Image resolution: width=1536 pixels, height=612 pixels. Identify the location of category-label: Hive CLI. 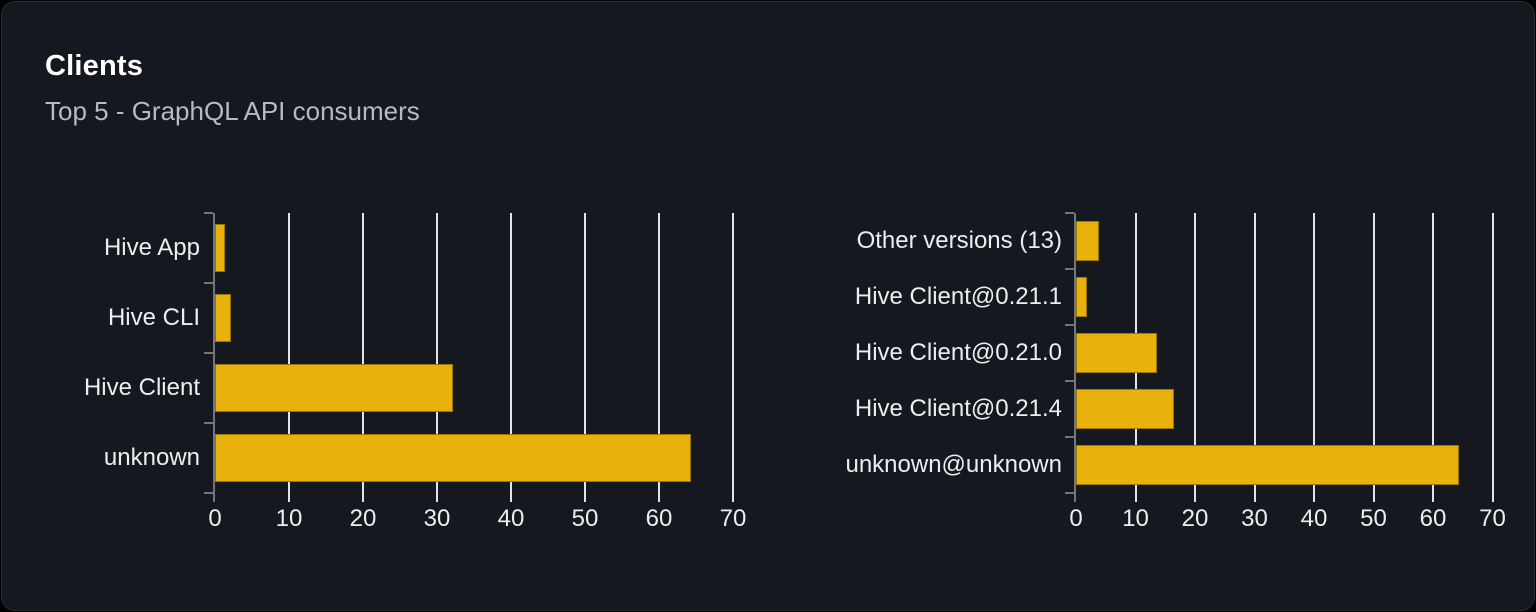
(153, 317).